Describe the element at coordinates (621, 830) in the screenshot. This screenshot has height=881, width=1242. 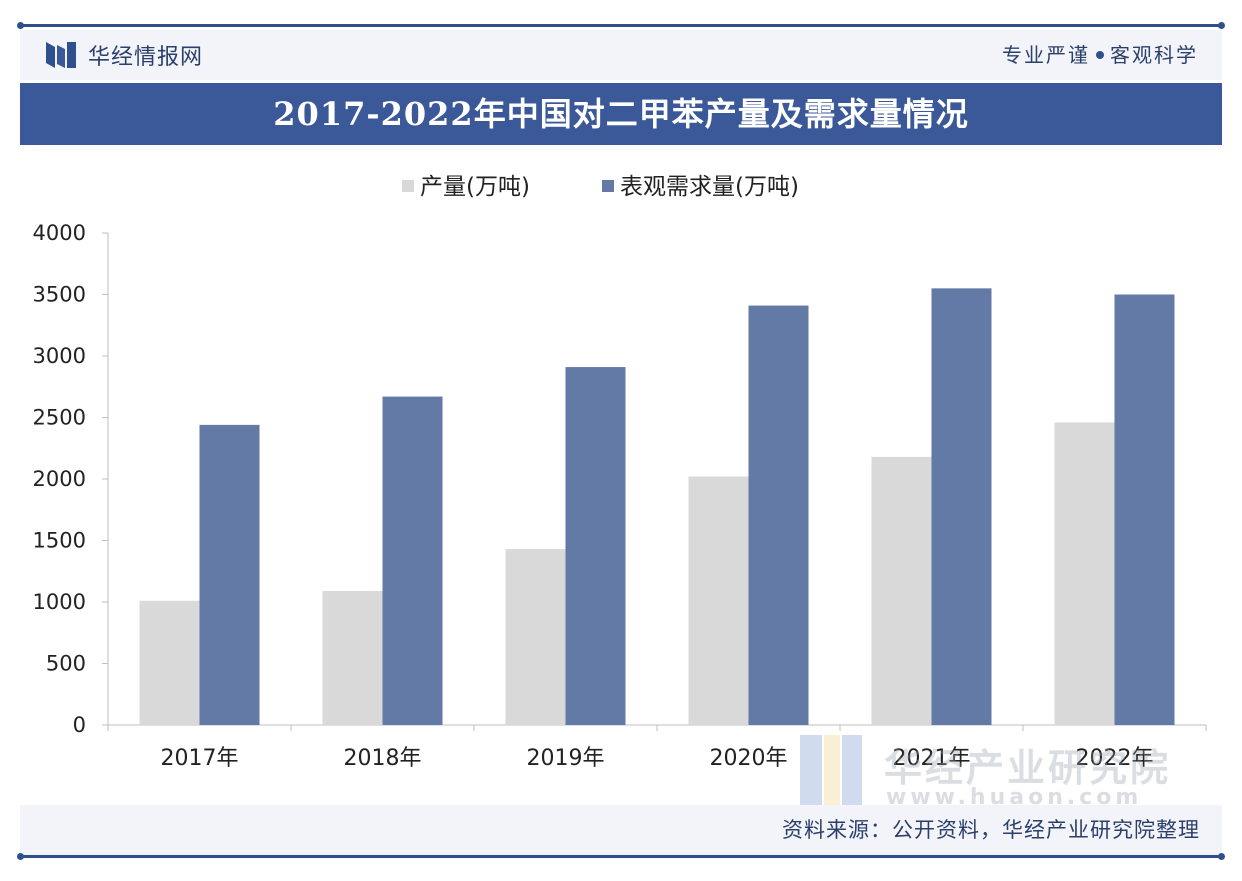
I see `footer-bar: 资料来源：公开资料，华经产业研究院整理` at that location.